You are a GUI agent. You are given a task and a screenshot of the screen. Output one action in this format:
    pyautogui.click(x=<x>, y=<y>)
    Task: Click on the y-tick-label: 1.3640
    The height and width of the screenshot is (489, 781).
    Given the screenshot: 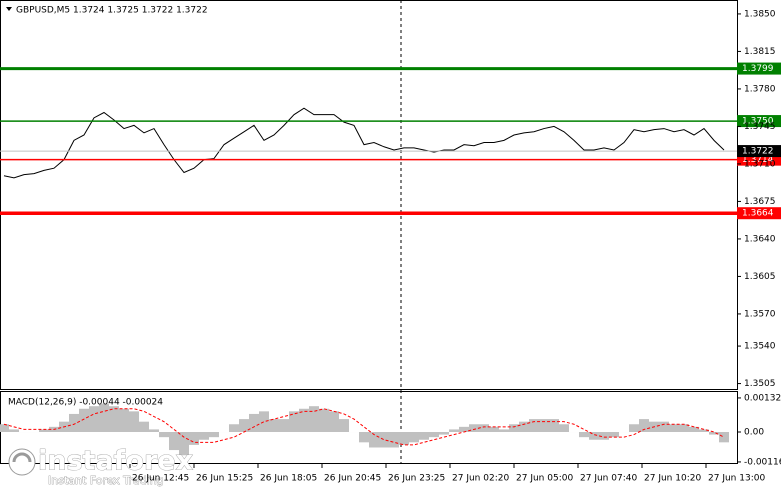 What is the action you would take?
    pyautogui.click(x=760, y=239)
    